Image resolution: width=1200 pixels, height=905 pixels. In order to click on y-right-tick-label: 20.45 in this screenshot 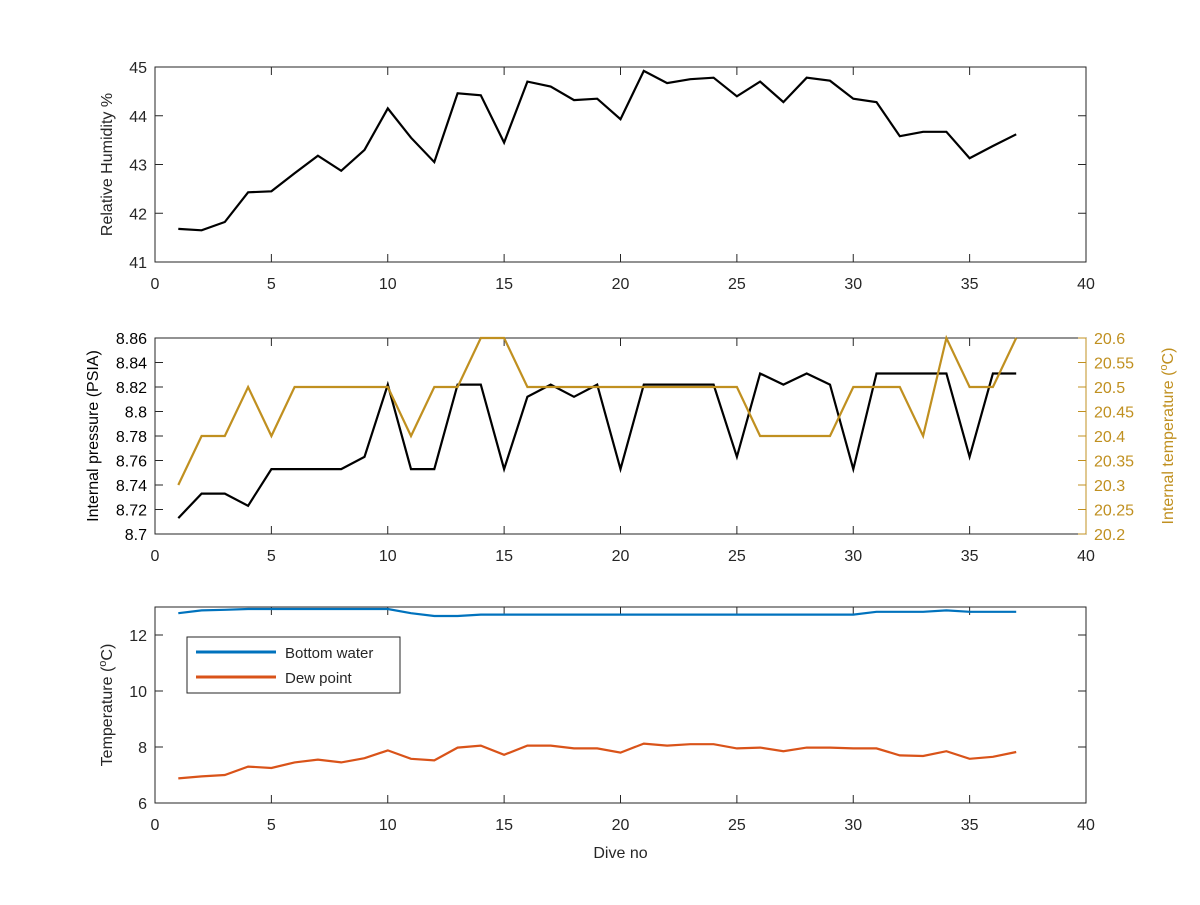, I will do `click(1114, 413)`.